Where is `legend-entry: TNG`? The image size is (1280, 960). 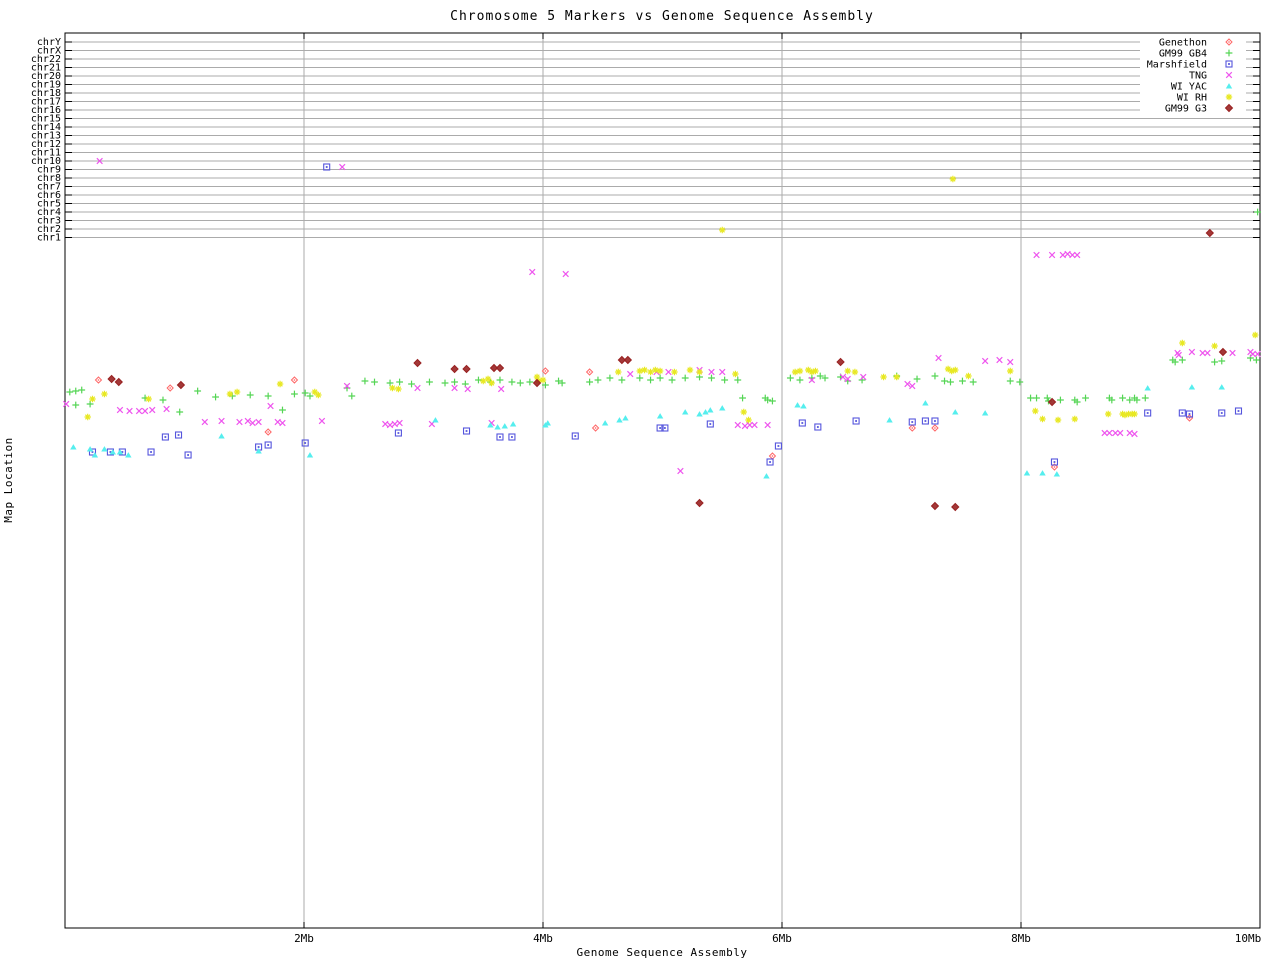
legend-entry: TNG is located at coordinates (1211, 76).